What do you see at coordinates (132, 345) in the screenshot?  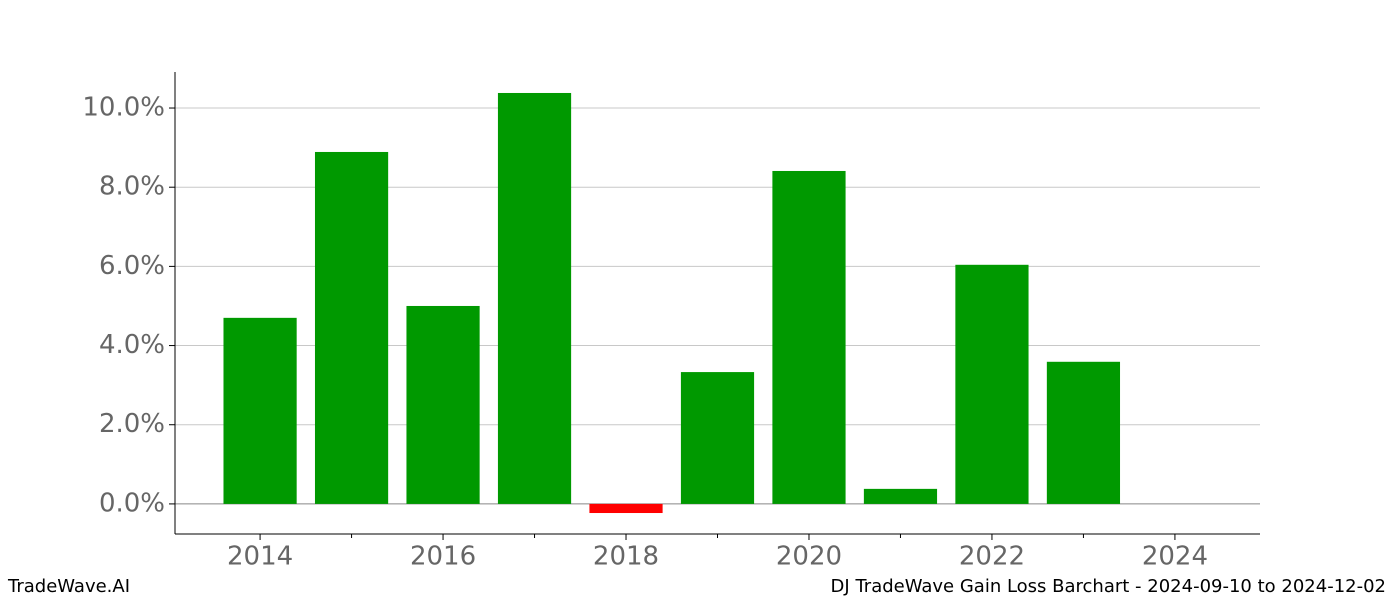 I see `y-tick-label: 4.0%` at bounding box center [132, 345].